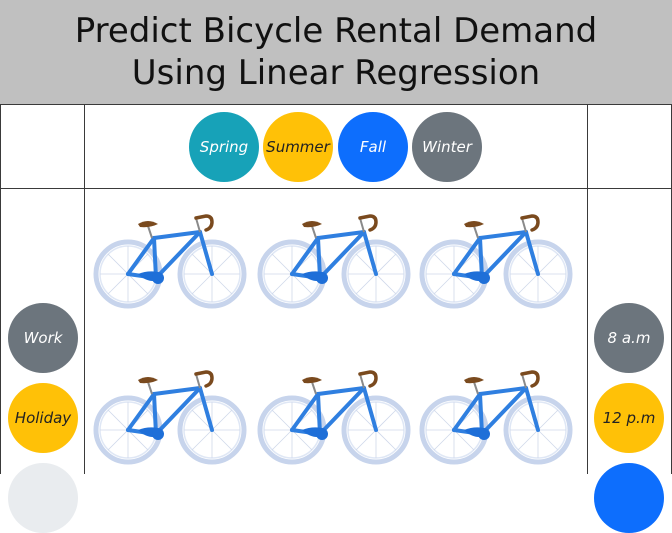 This screenshot has width=672, height=533. I want to click on grid-top-border, so click(336, 104).